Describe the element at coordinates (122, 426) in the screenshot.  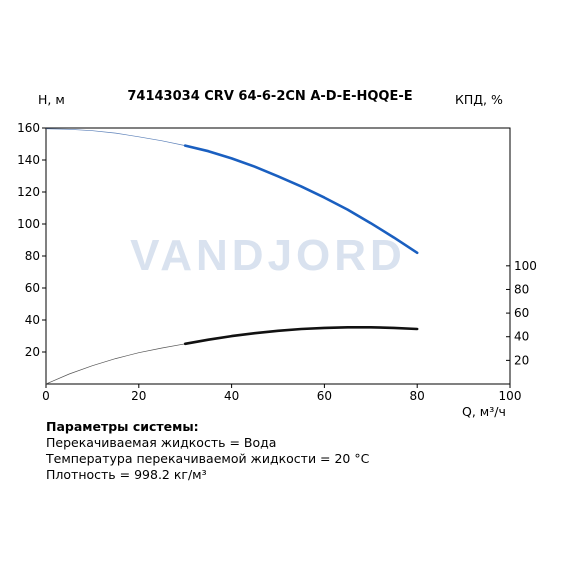
I see `parameters-heading: Параметры системы:` at that location.